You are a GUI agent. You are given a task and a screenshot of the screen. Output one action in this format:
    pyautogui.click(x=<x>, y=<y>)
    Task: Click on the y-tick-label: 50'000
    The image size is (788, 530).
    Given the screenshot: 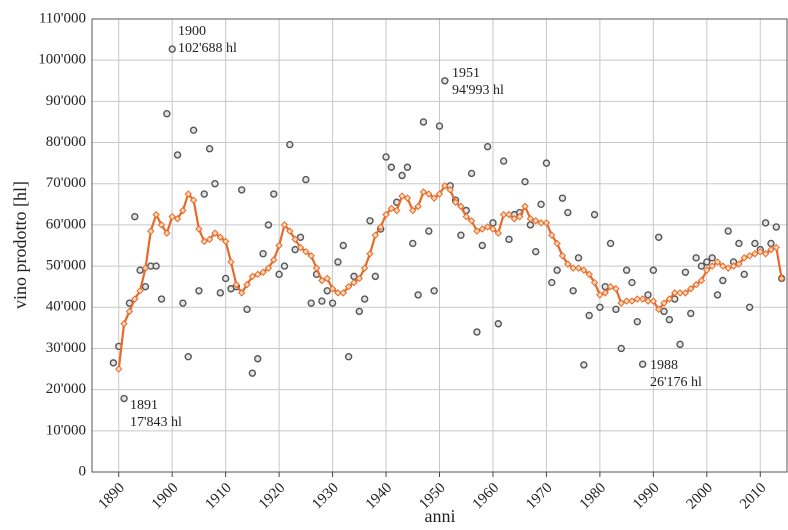 What is the action you would take?
    pyautogui.click(x=66, y=266)
    